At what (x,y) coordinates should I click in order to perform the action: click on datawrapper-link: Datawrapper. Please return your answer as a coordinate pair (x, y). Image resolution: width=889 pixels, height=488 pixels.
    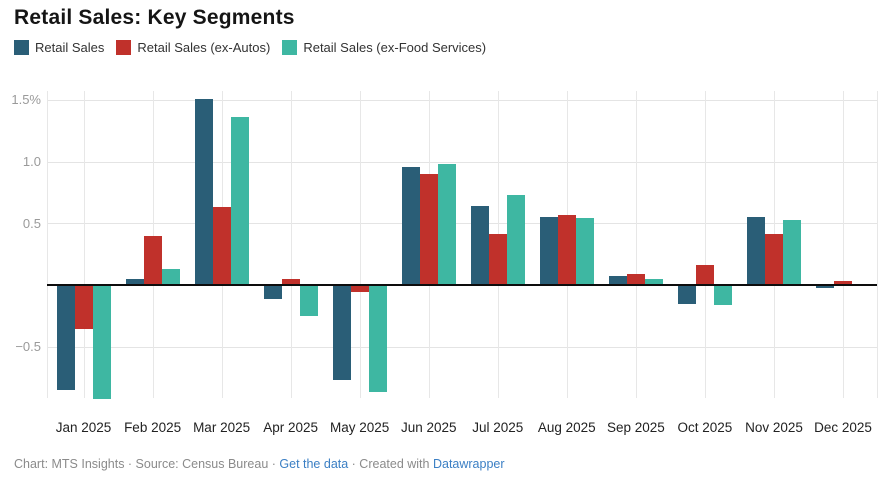
    Looking at the image, I should click on (468, 464).